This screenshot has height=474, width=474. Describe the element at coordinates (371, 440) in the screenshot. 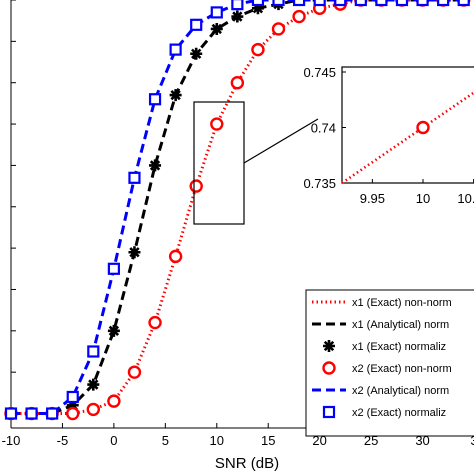

I see `x-tick-label: 25` at that location.